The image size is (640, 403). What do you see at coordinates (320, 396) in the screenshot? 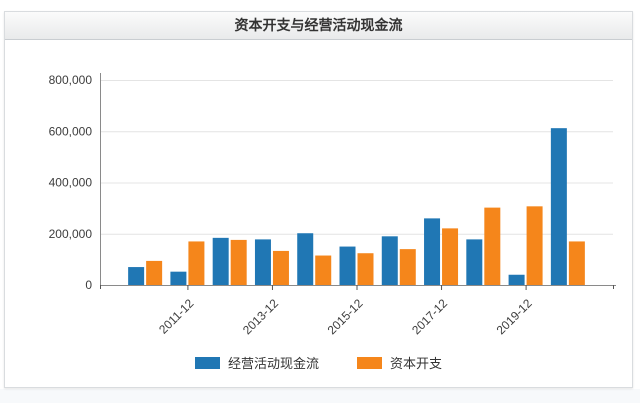
I see `page-background-strip` at bounding box center [320, 396].